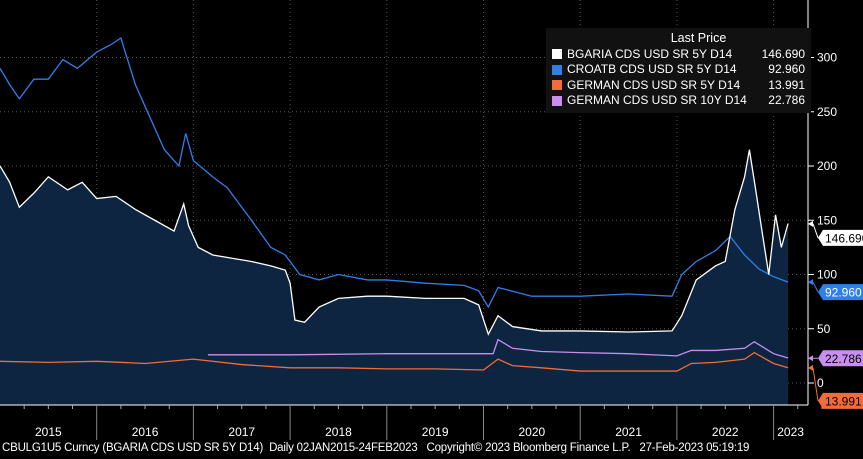  What do you see at coordinates (654, 84) in the screenshot?
I see `legend-label: GERMAN CDS USD SR 5Y D14` at bounding box center [654, 84].